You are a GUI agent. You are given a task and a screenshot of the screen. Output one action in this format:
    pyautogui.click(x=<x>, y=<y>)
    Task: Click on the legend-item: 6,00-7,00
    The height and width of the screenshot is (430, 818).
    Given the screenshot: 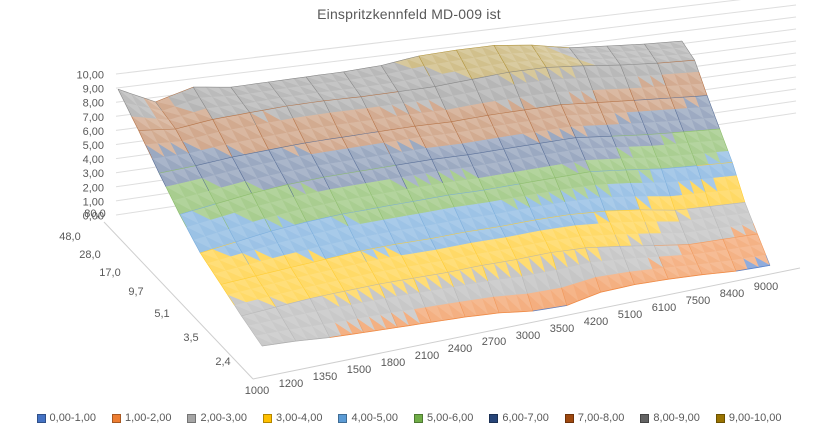 What is the action you would take?
    pyautogui.click(x=519, y=418)
    